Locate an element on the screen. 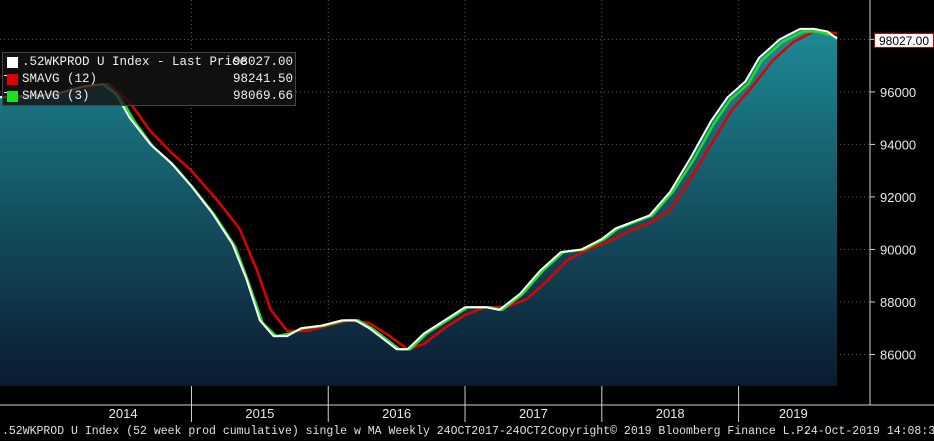 This screenshot has width=934, height=441. legend-item-smavg-3: SMAVG (3) 98069.66 is located at coordinates (148, 96).